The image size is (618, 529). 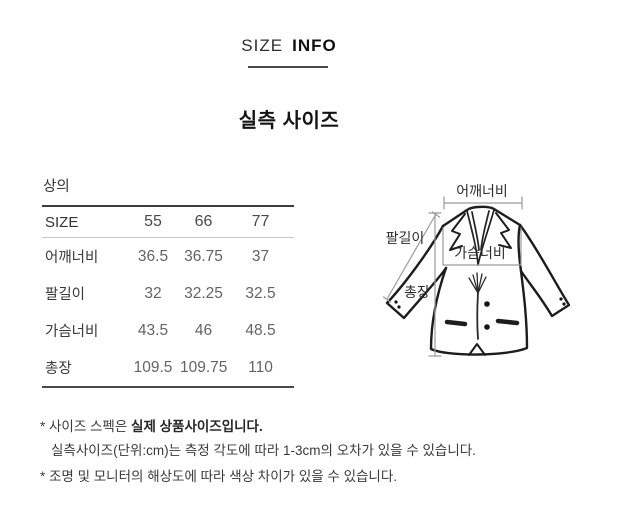 What do you see at coordinates (219, 476) in the screenshot?
I see `note-color-difference: * 조명 및 모니터의 해상도에 따라 색상 차이가 있을 수 있습니다.` at bounding box center [219, 476].